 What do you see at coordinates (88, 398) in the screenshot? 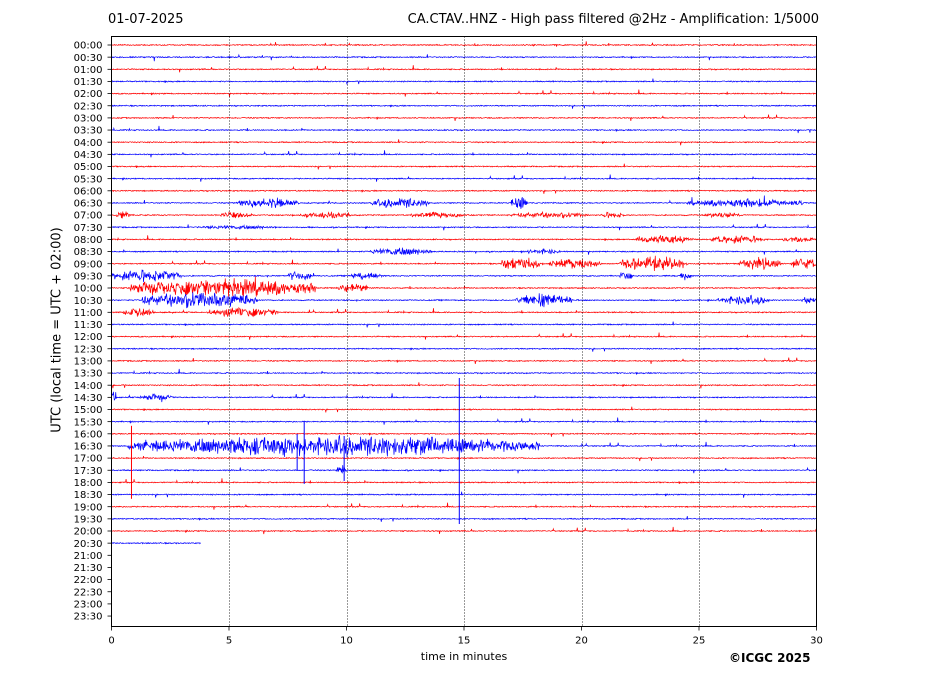
I see `y-tick-label: 14:30` at bounding box center [88, 398].